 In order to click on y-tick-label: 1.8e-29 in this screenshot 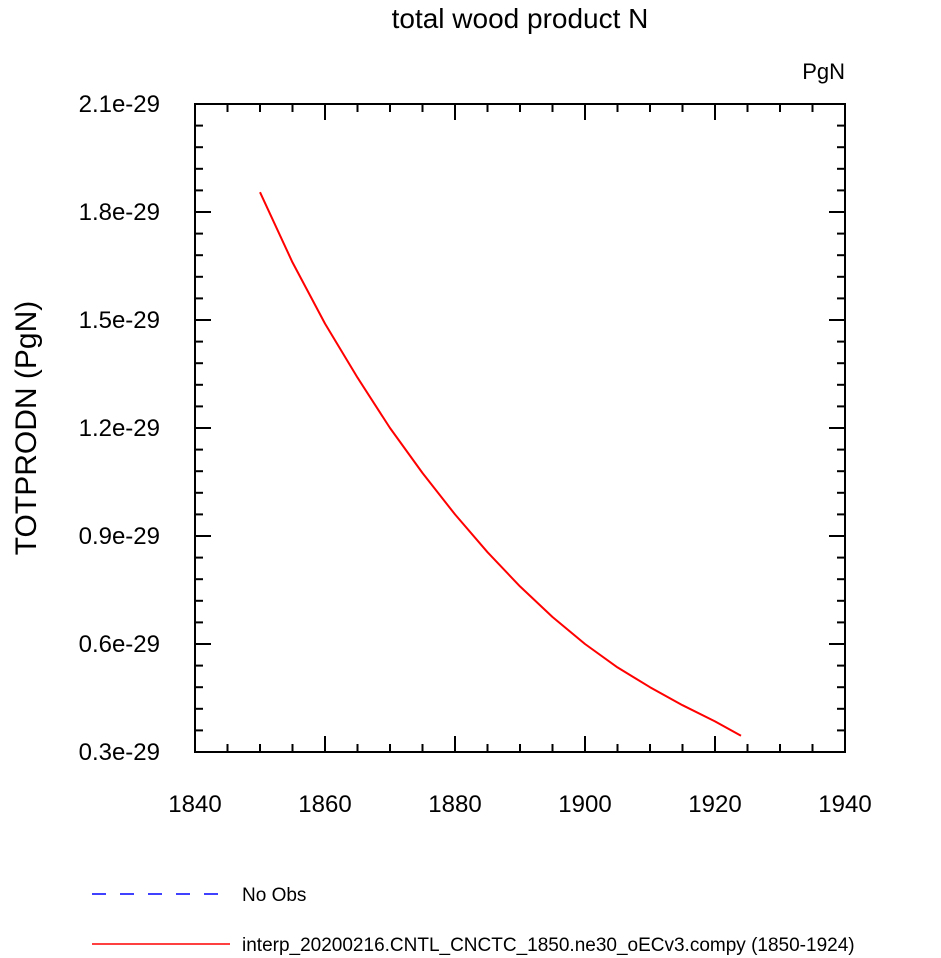, I will do `click(119, 212)`.